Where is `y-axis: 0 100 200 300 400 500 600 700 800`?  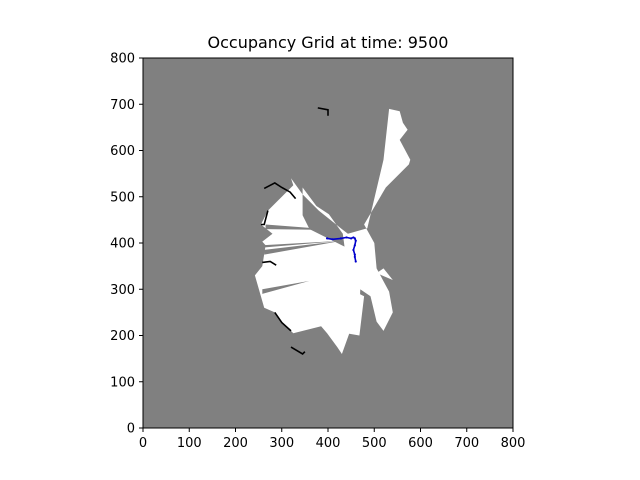 y-axis: 0 100 200 300 400 500 600 700 800 is located at coordinates (126, 244).